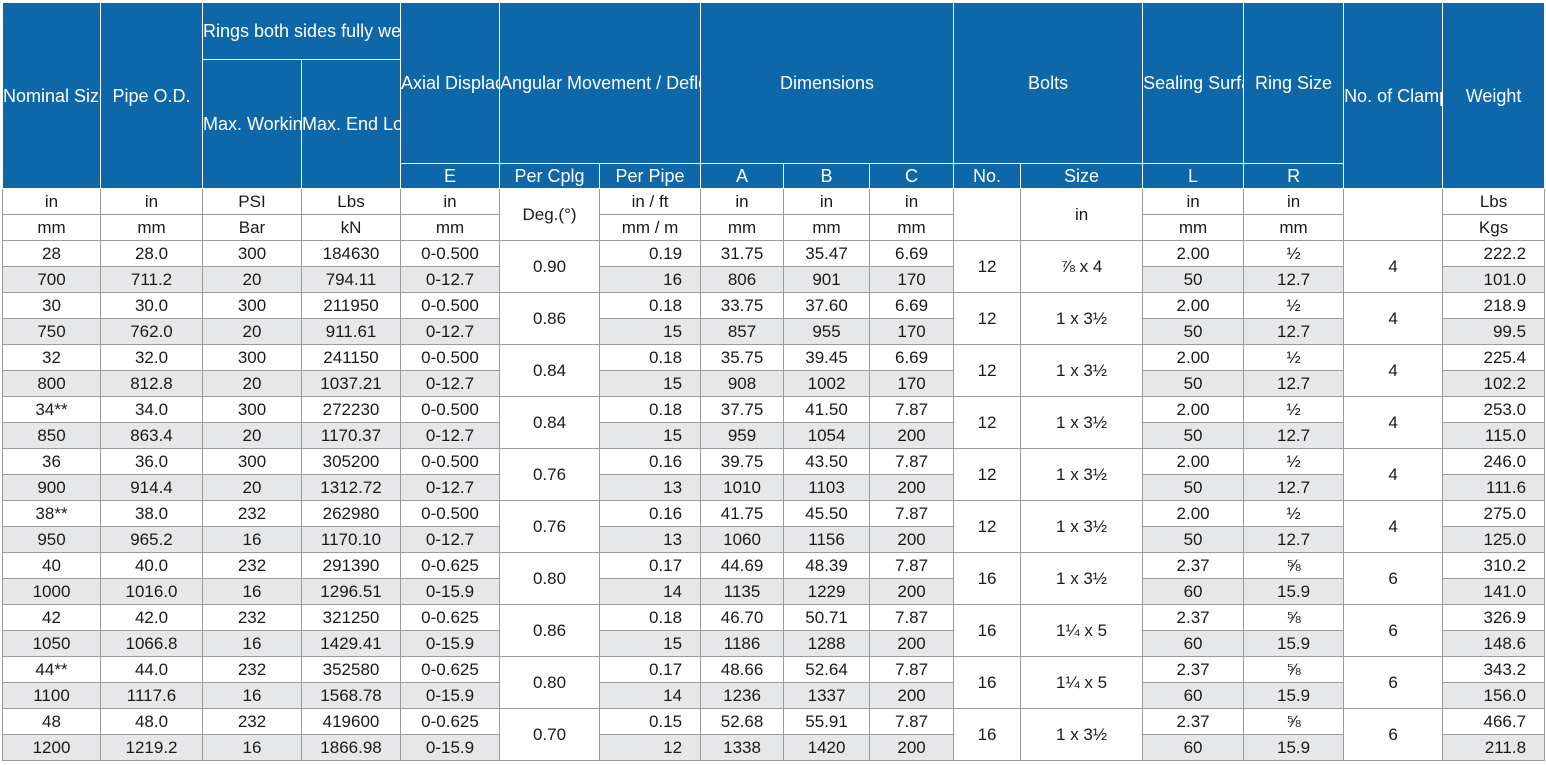  I want to click on header-sealing-surface: Sealing Surface, so click(1193, 83).